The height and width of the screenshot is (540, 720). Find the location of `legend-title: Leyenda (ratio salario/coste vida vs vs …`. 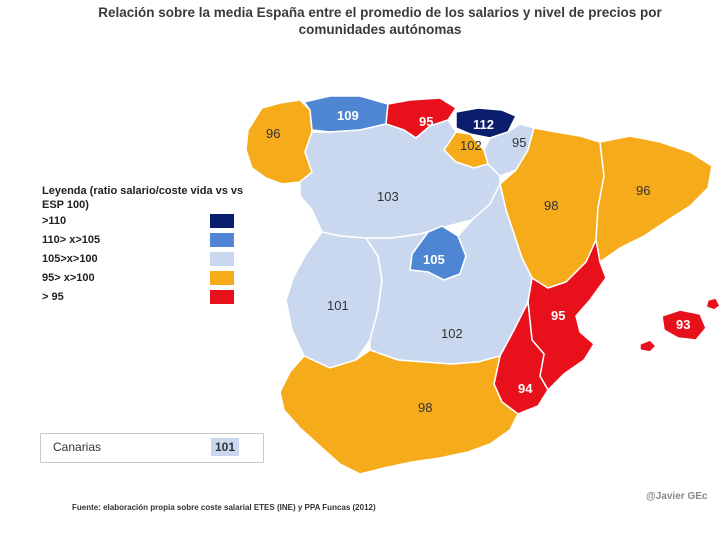

legend-title: Leyenda (ratio salario/coste vida vs vs … is located at coordinates (143, 198).